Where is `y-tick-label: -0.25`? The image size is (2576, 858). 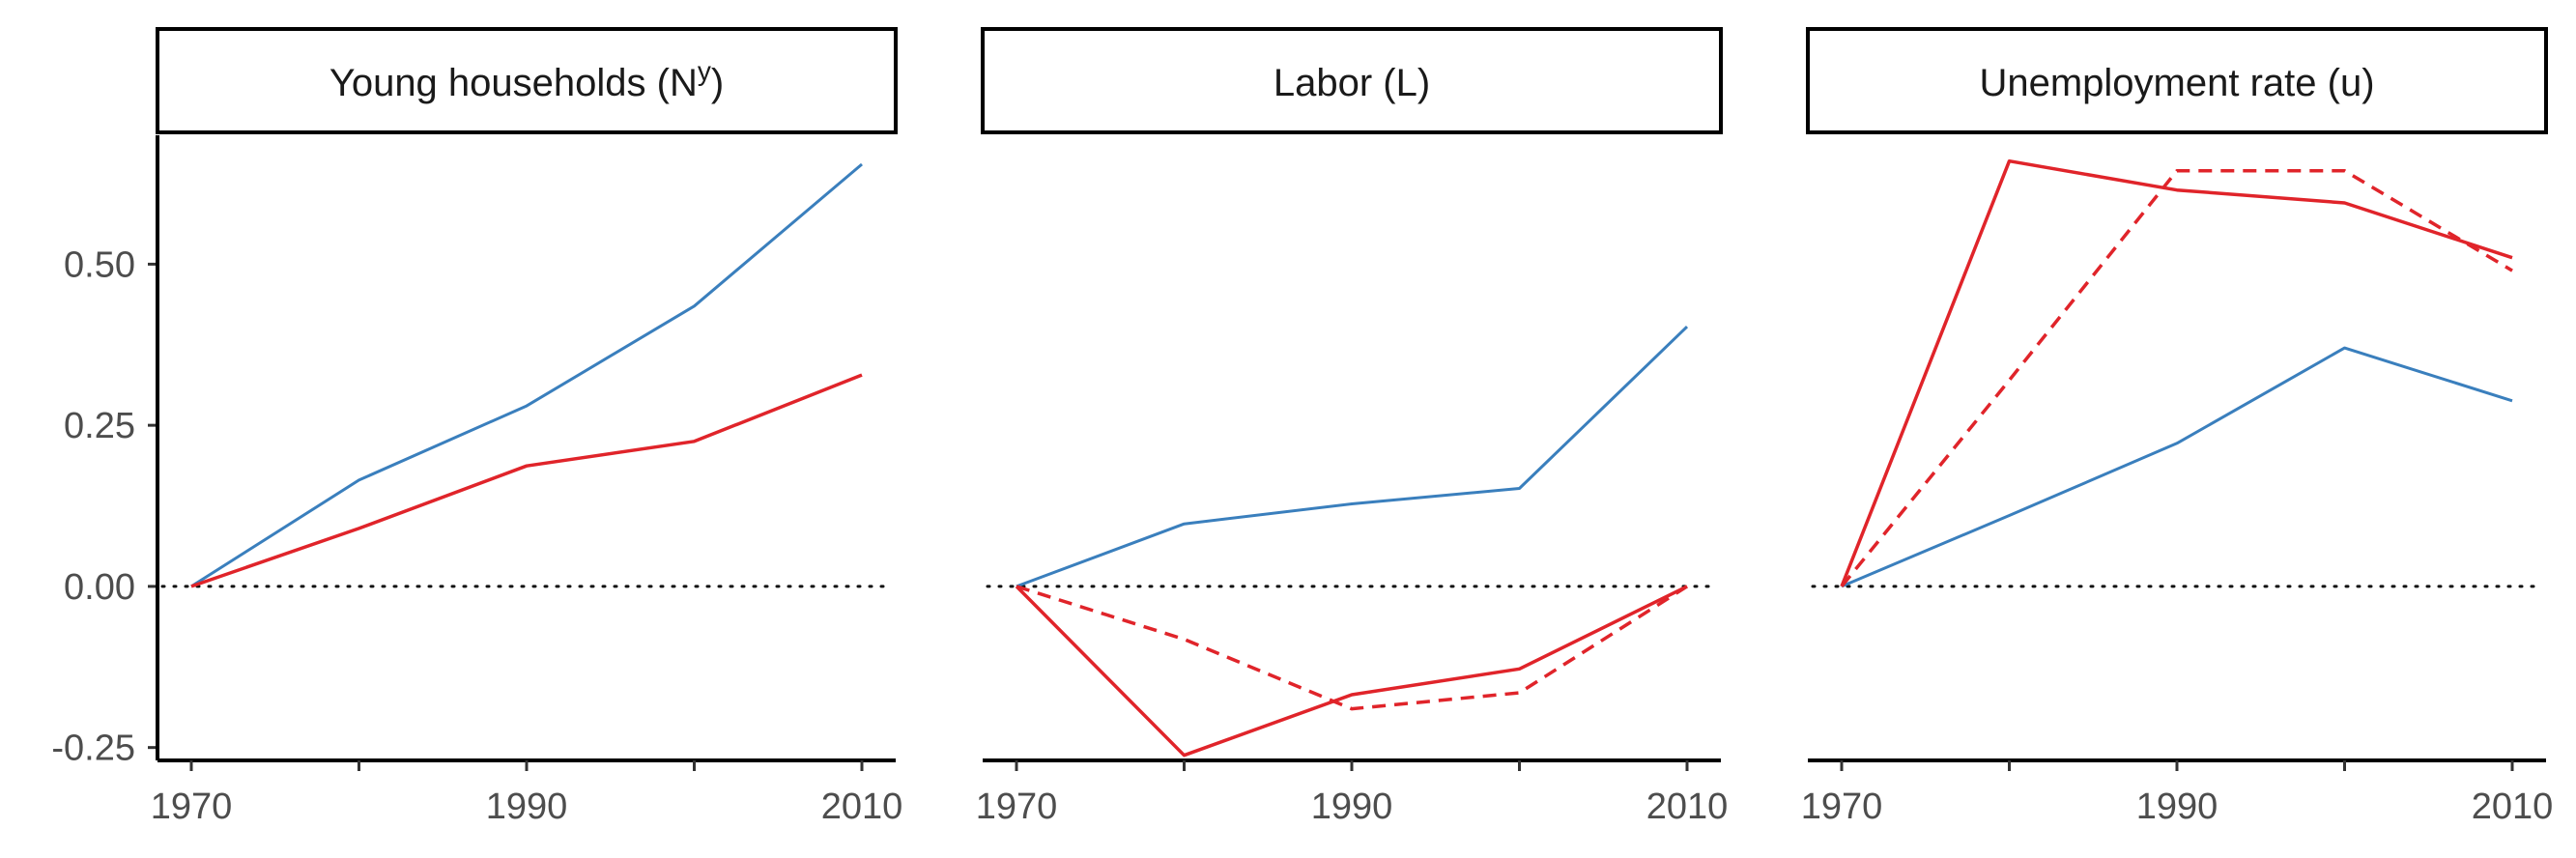 y-tick-label: -0.25 is located at coordinates (93, 749).